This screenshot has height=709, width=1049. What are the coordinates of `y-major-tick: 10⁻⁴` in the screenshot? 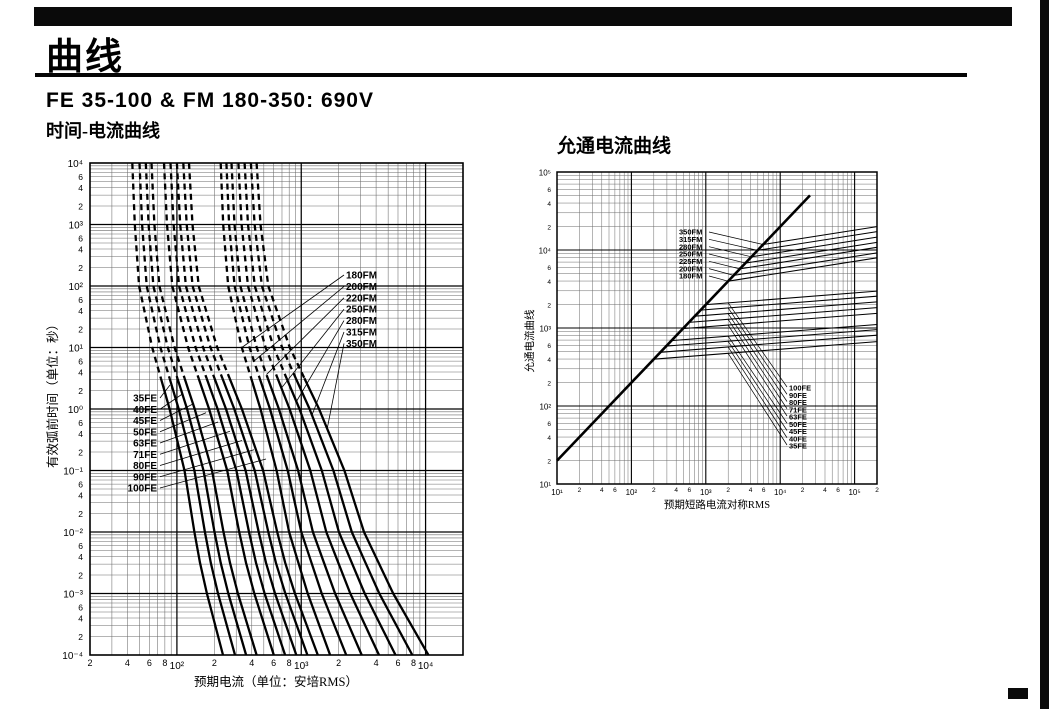 It's located at (72, 656).